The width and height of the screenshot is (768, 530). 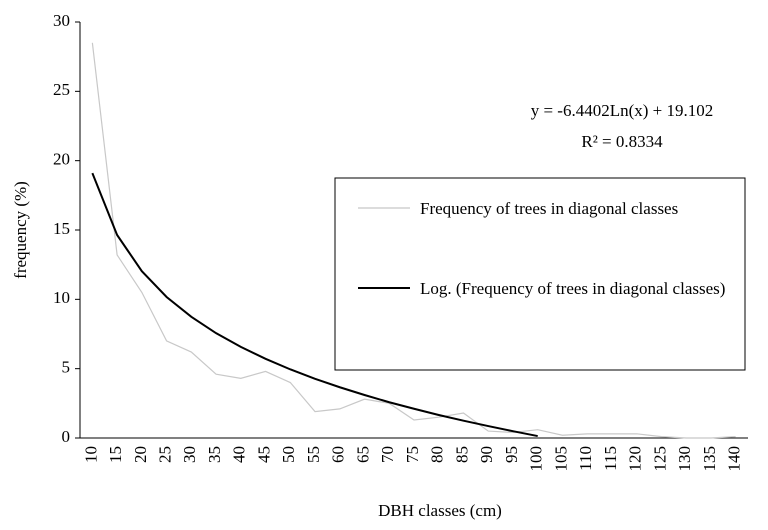 What do you see at coordinates (709, 459) in the screenshot?
I see `x-tick-label: 135` at bounding box center [709, 459].